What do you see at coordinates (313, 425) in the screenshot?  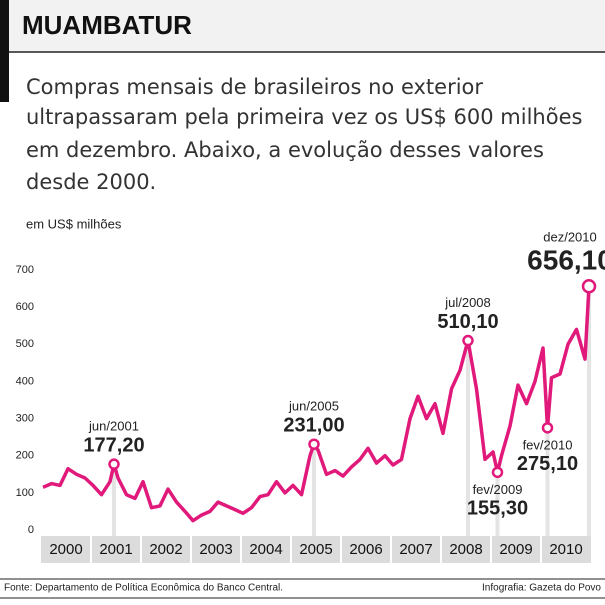 I see `annotation-value: 231,00` at bounding box center [313, 425].